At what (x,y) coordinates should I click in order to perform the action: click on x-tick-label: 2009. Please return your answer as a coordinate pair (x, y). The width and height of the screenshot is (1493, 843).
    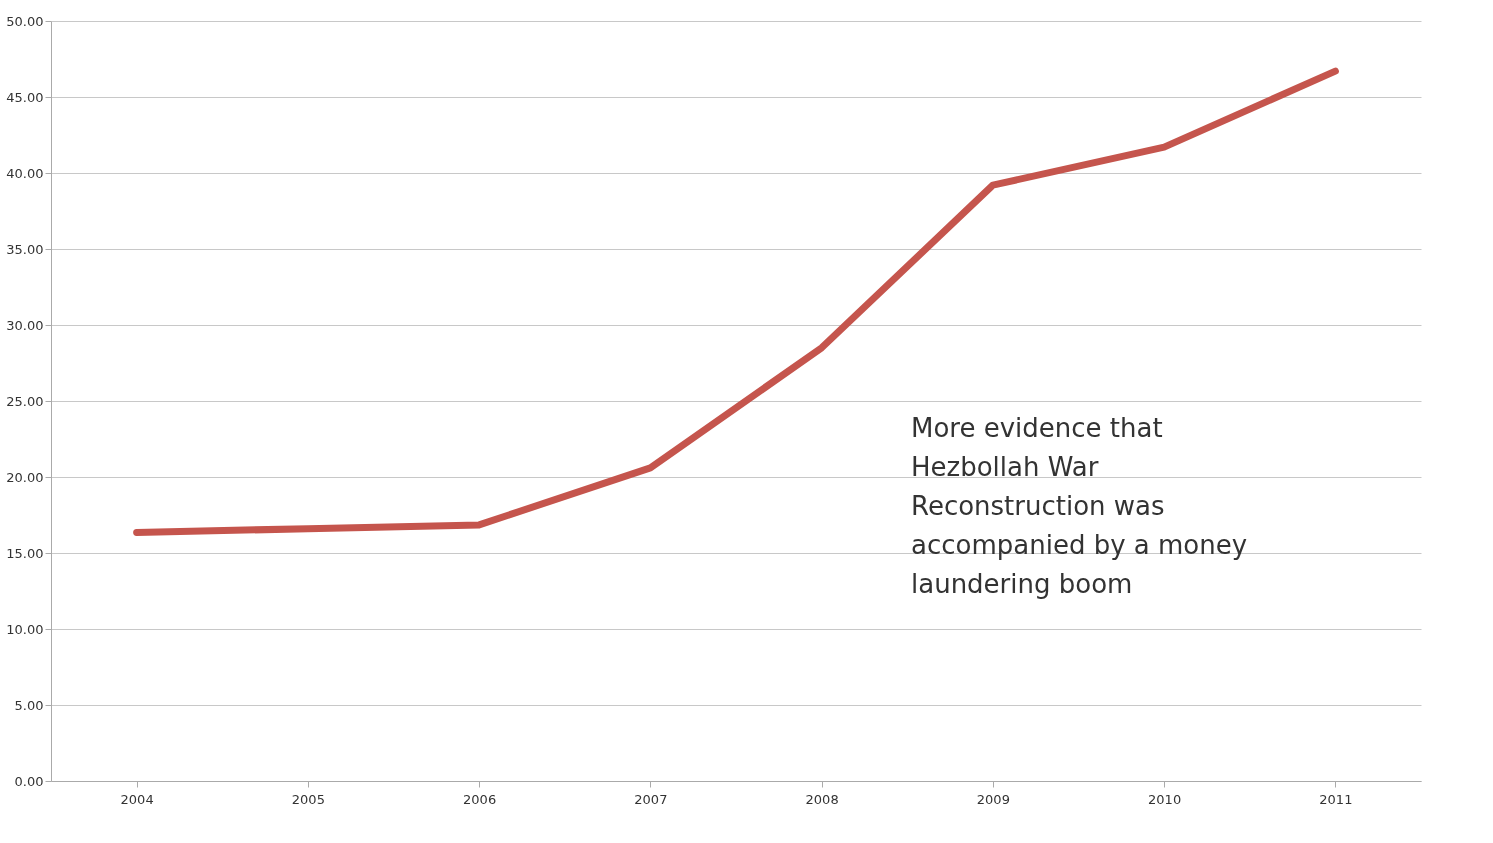
    Looking at the image, I should click on (993, 799).